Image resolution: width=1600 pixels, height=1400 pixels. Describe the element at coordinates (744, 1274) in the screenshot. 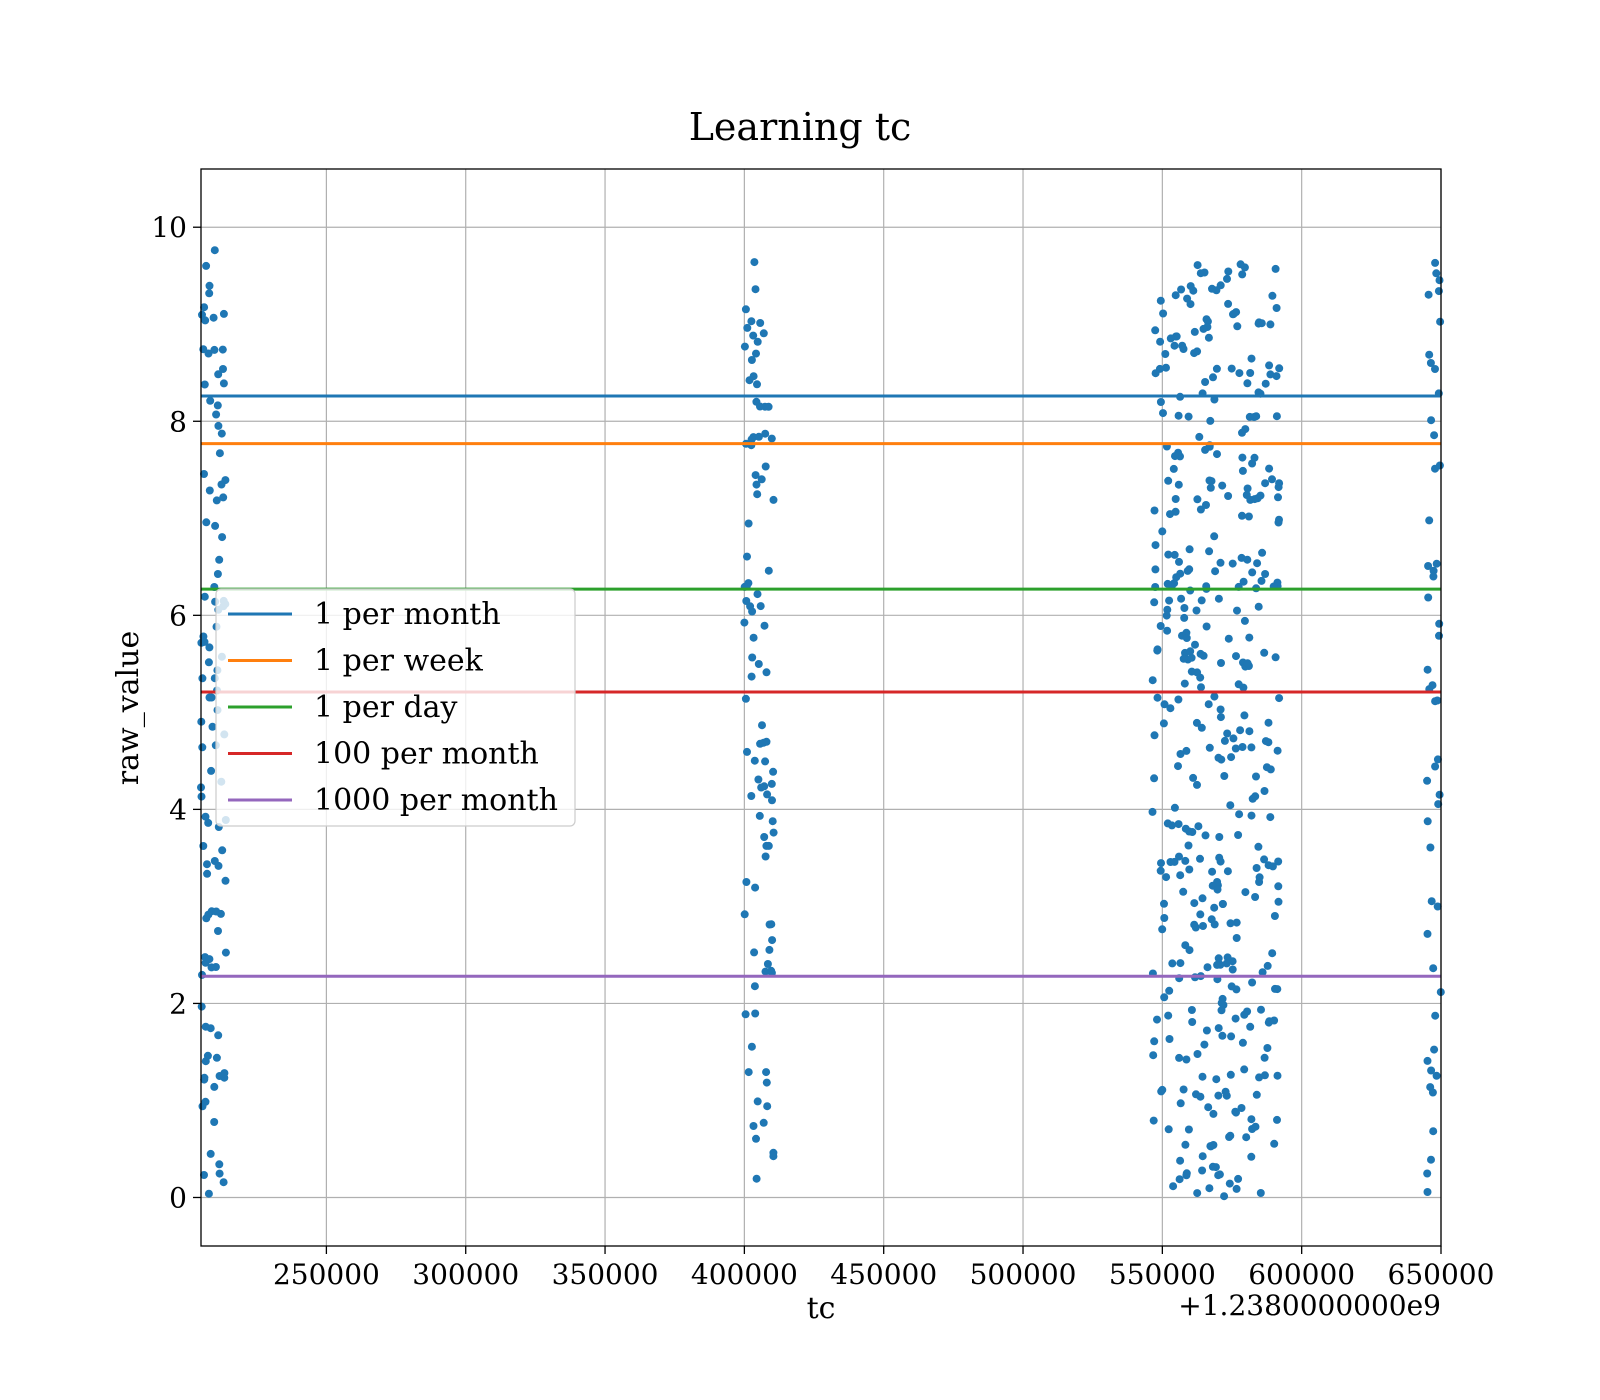

I see `x-tick-label: 400000` at that location.